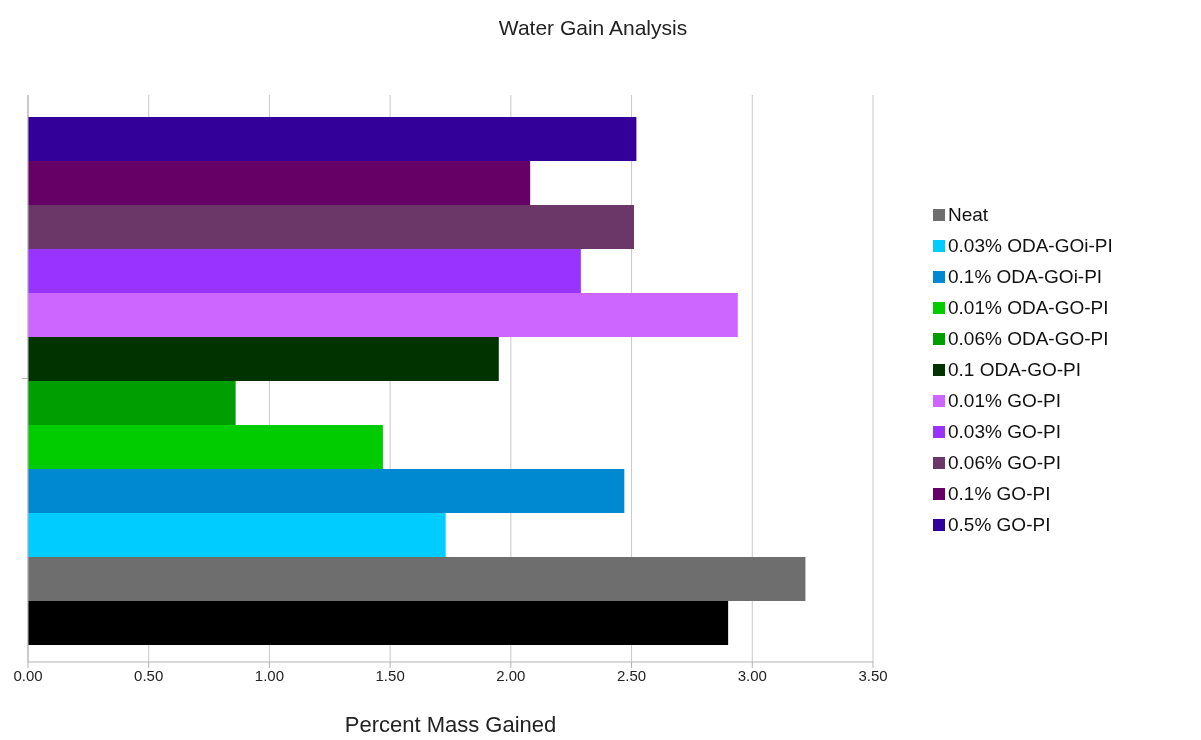 This screenshot has height=740, width=1201. What do you see at coordinates (1004, 401) in the screenshot?
I see `legend-label: 0.01% GO-PI` at bounding box center [1004, 401].